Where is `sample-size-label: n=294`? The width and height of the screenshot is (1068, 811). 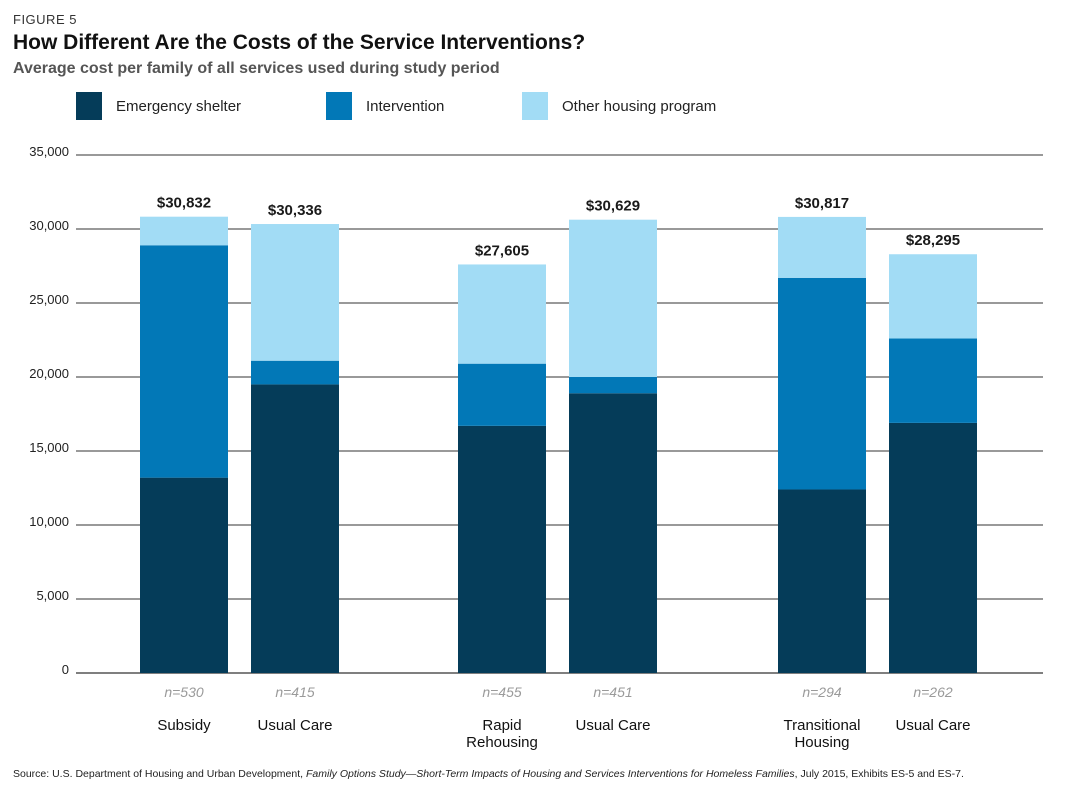
sample-size-label: n=294 is located at coordinates (822, 692).